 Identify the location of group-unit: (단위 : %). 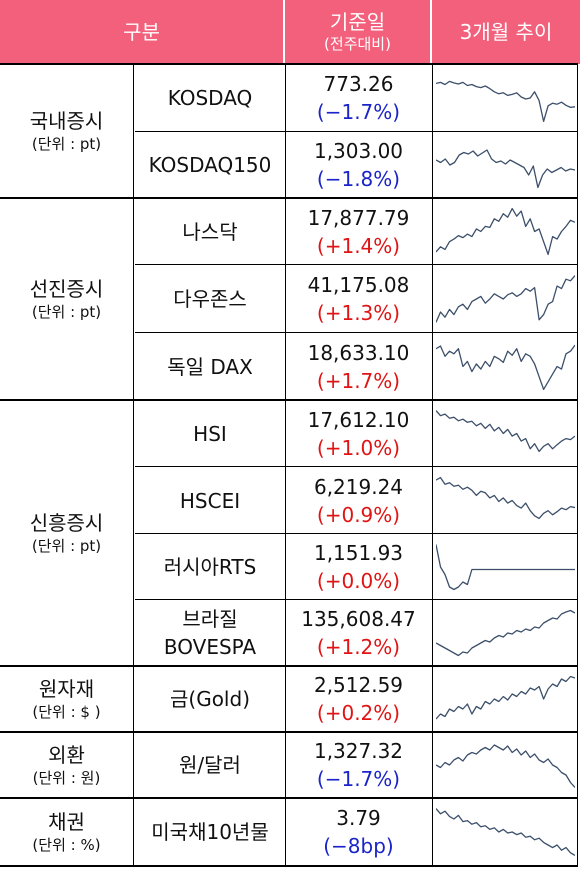
(66, 845).